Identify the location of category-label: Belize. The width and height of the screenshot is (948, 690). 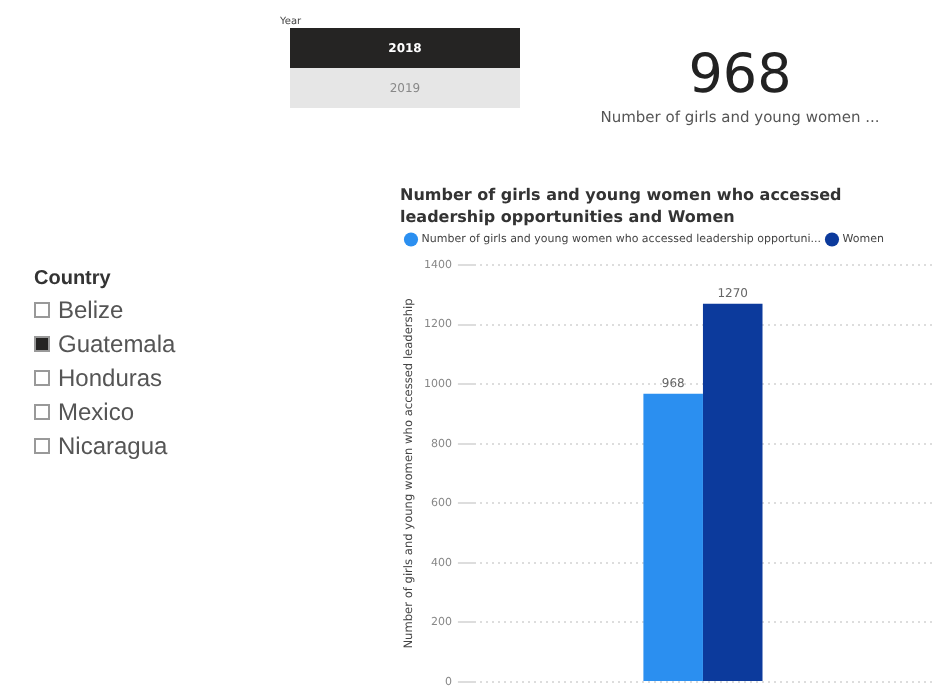
(91, 309).